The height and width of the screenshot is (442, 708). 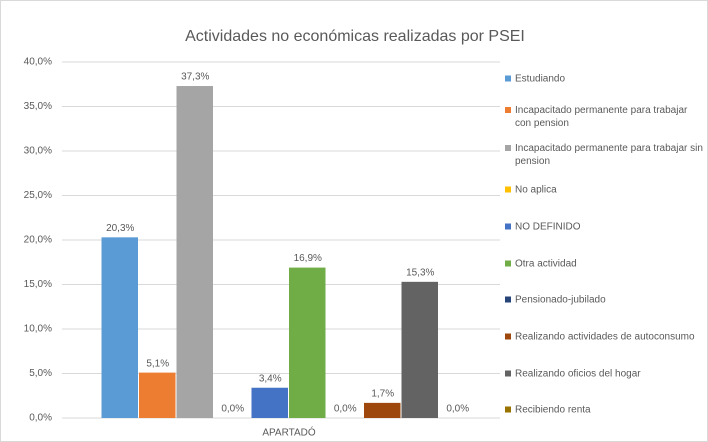 I want to click on legend-item: NO DEFINIDO, so click(x=605, y=227).